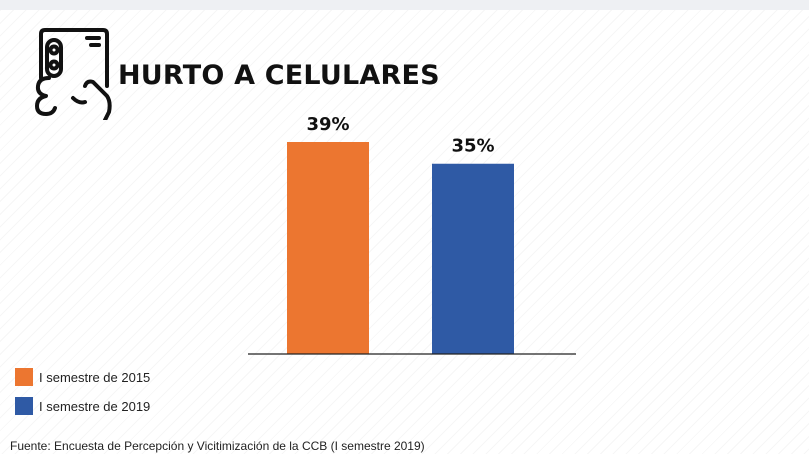 This screenshot has height=454, width=809. What do you see at coordinates (24, 406) in the screenshot?
I see `legend-swatch-2019` at bounding box center [24, 406].